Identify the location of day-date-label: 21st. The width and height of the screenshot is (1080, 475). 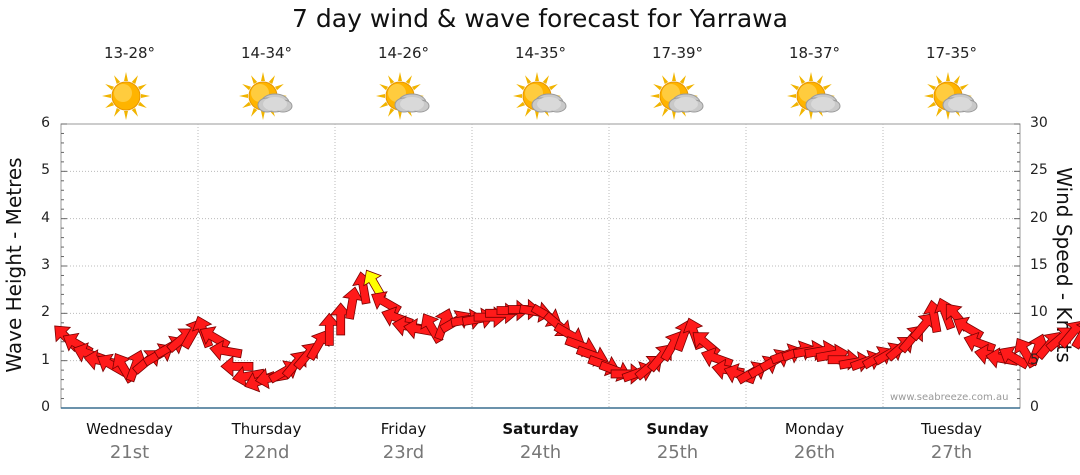
(129, 452).